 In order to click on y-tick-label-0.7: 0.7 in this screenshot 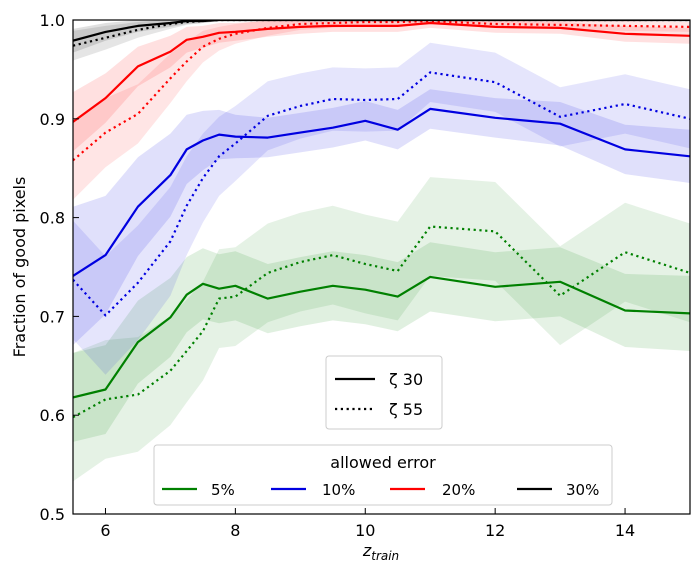, I will do `click(52, 316)`.